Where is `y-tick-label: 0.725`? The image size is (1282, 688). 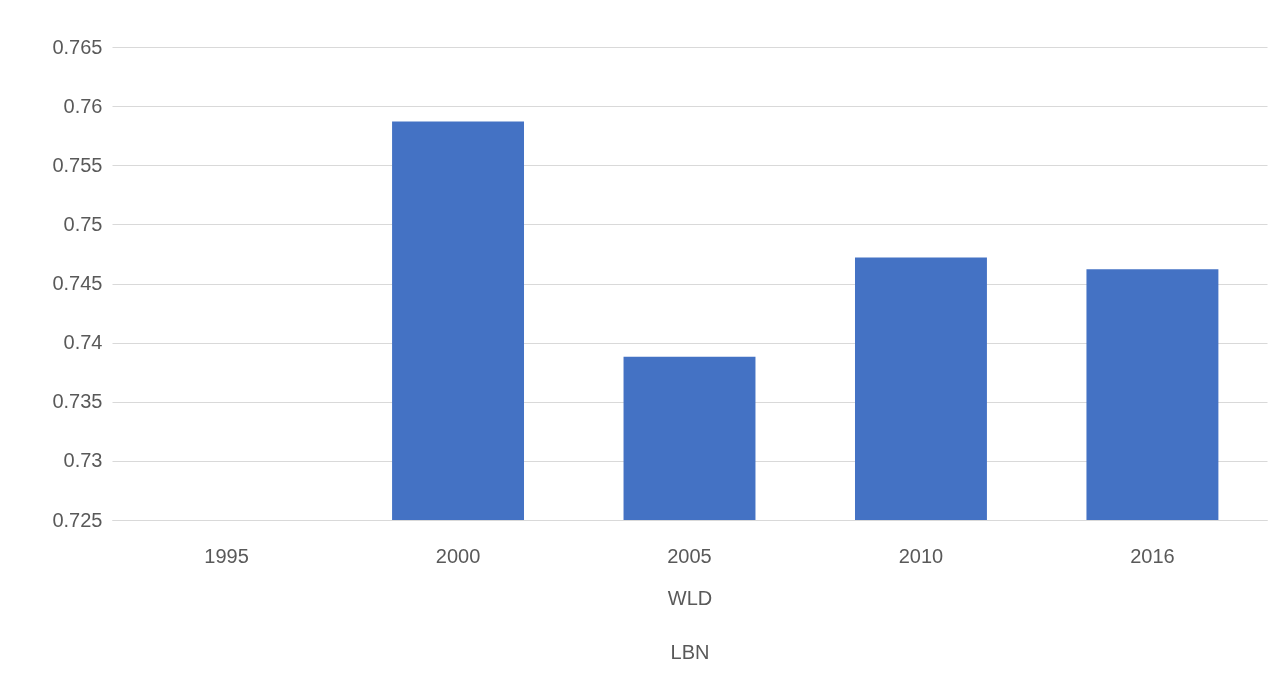
y-tick-label: 0.725 is located at coordinates (77, 519).